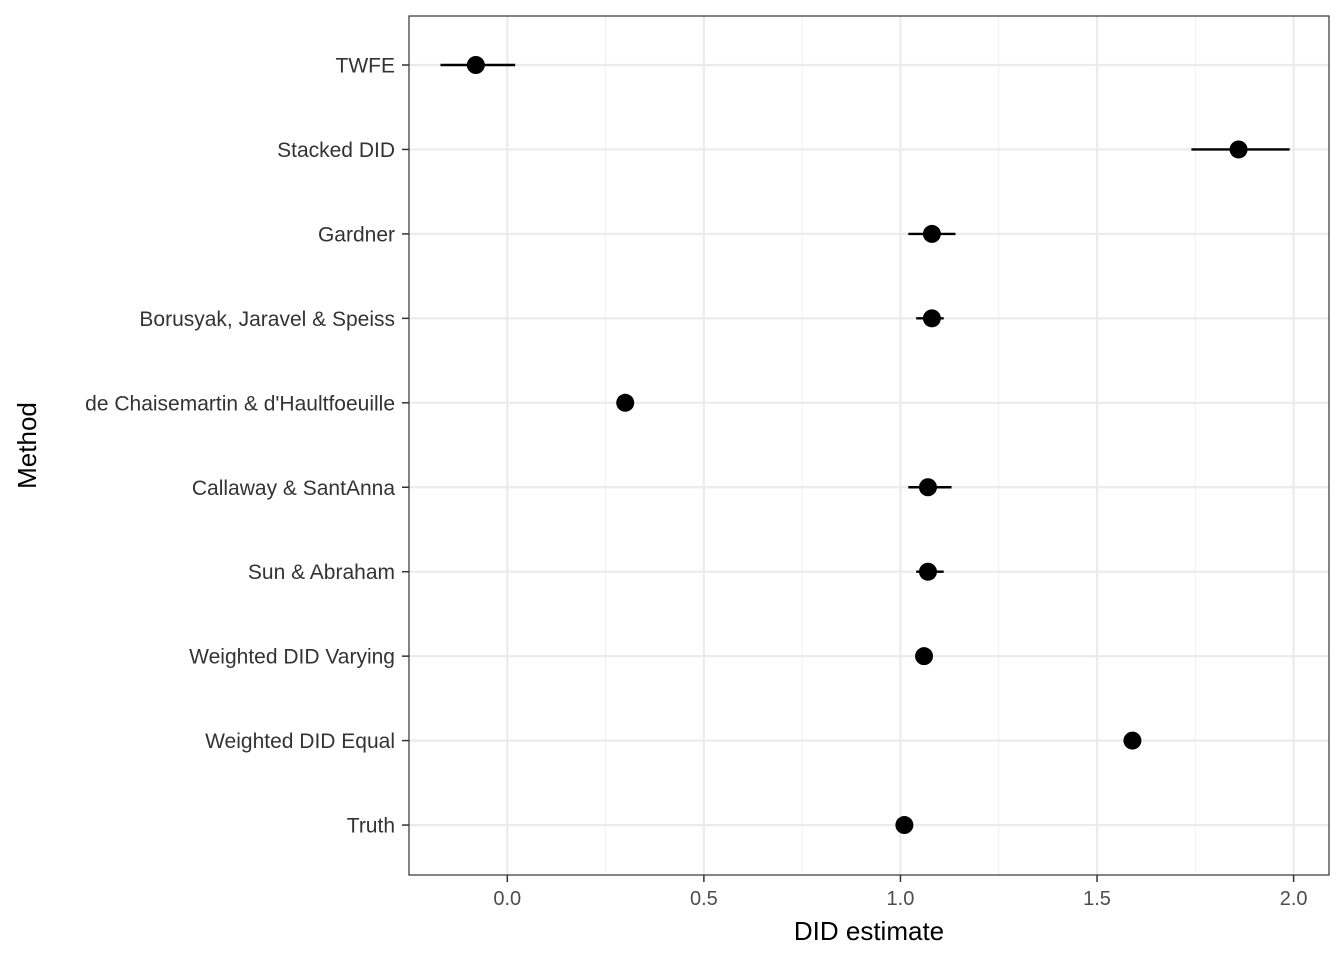  I want to click on y-tick-label: Weighted DID Equal, so click(300, 741).